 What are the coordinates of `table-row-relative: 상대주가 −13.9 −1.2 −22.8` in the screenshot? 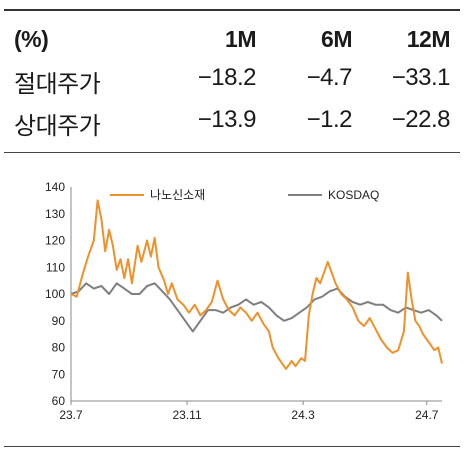 It's located at (232, 126).